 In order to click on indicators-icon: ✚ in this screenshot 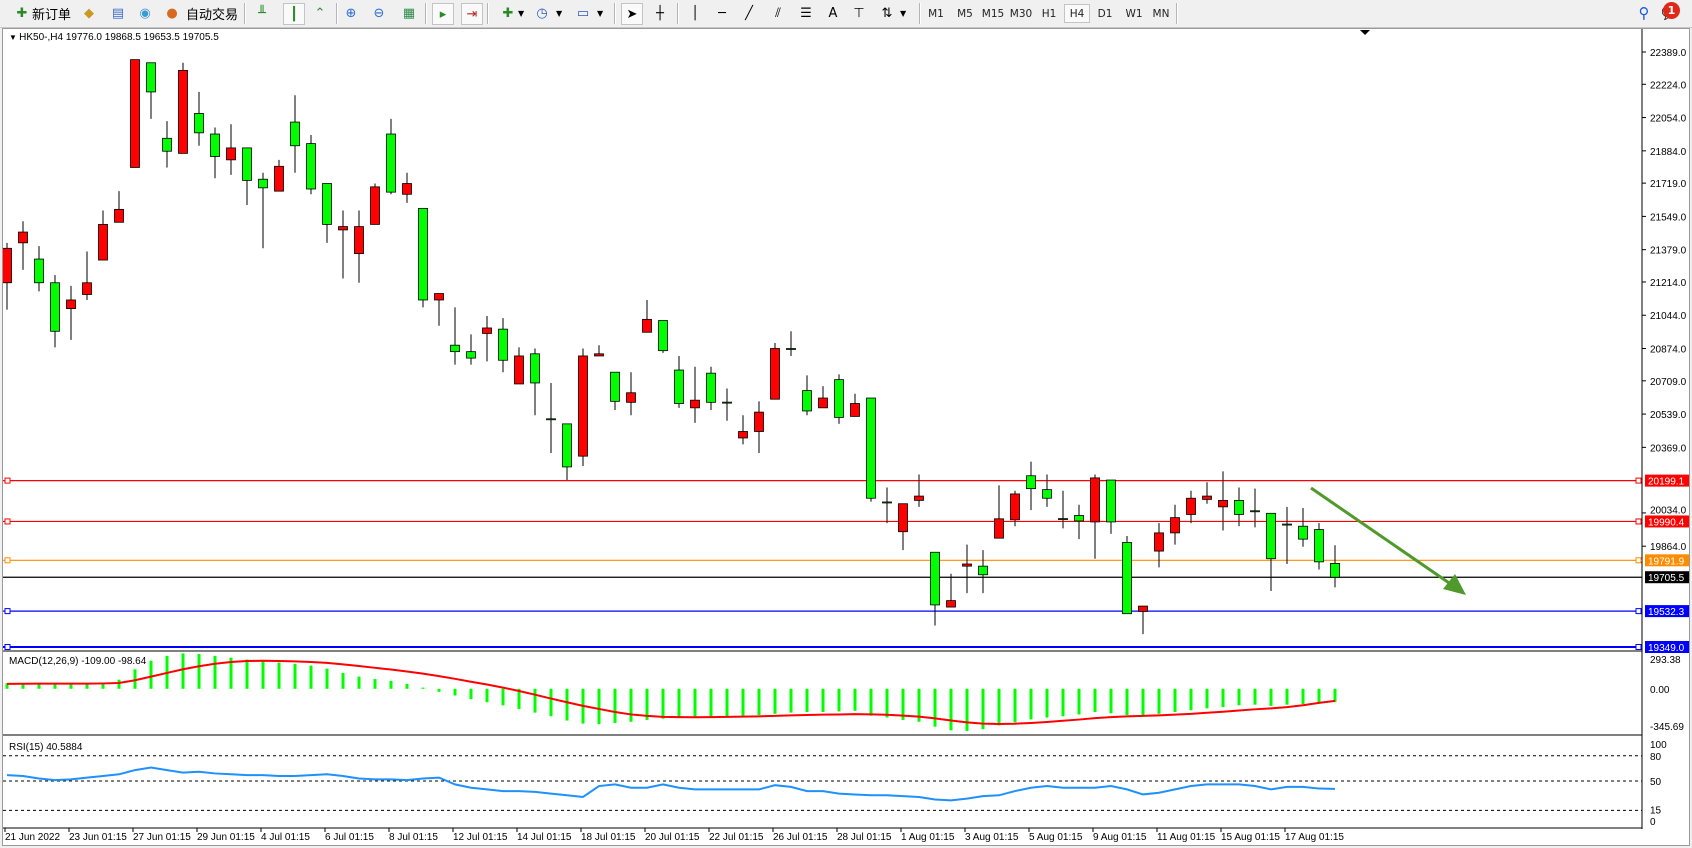, I will do `click(508, 13)`.